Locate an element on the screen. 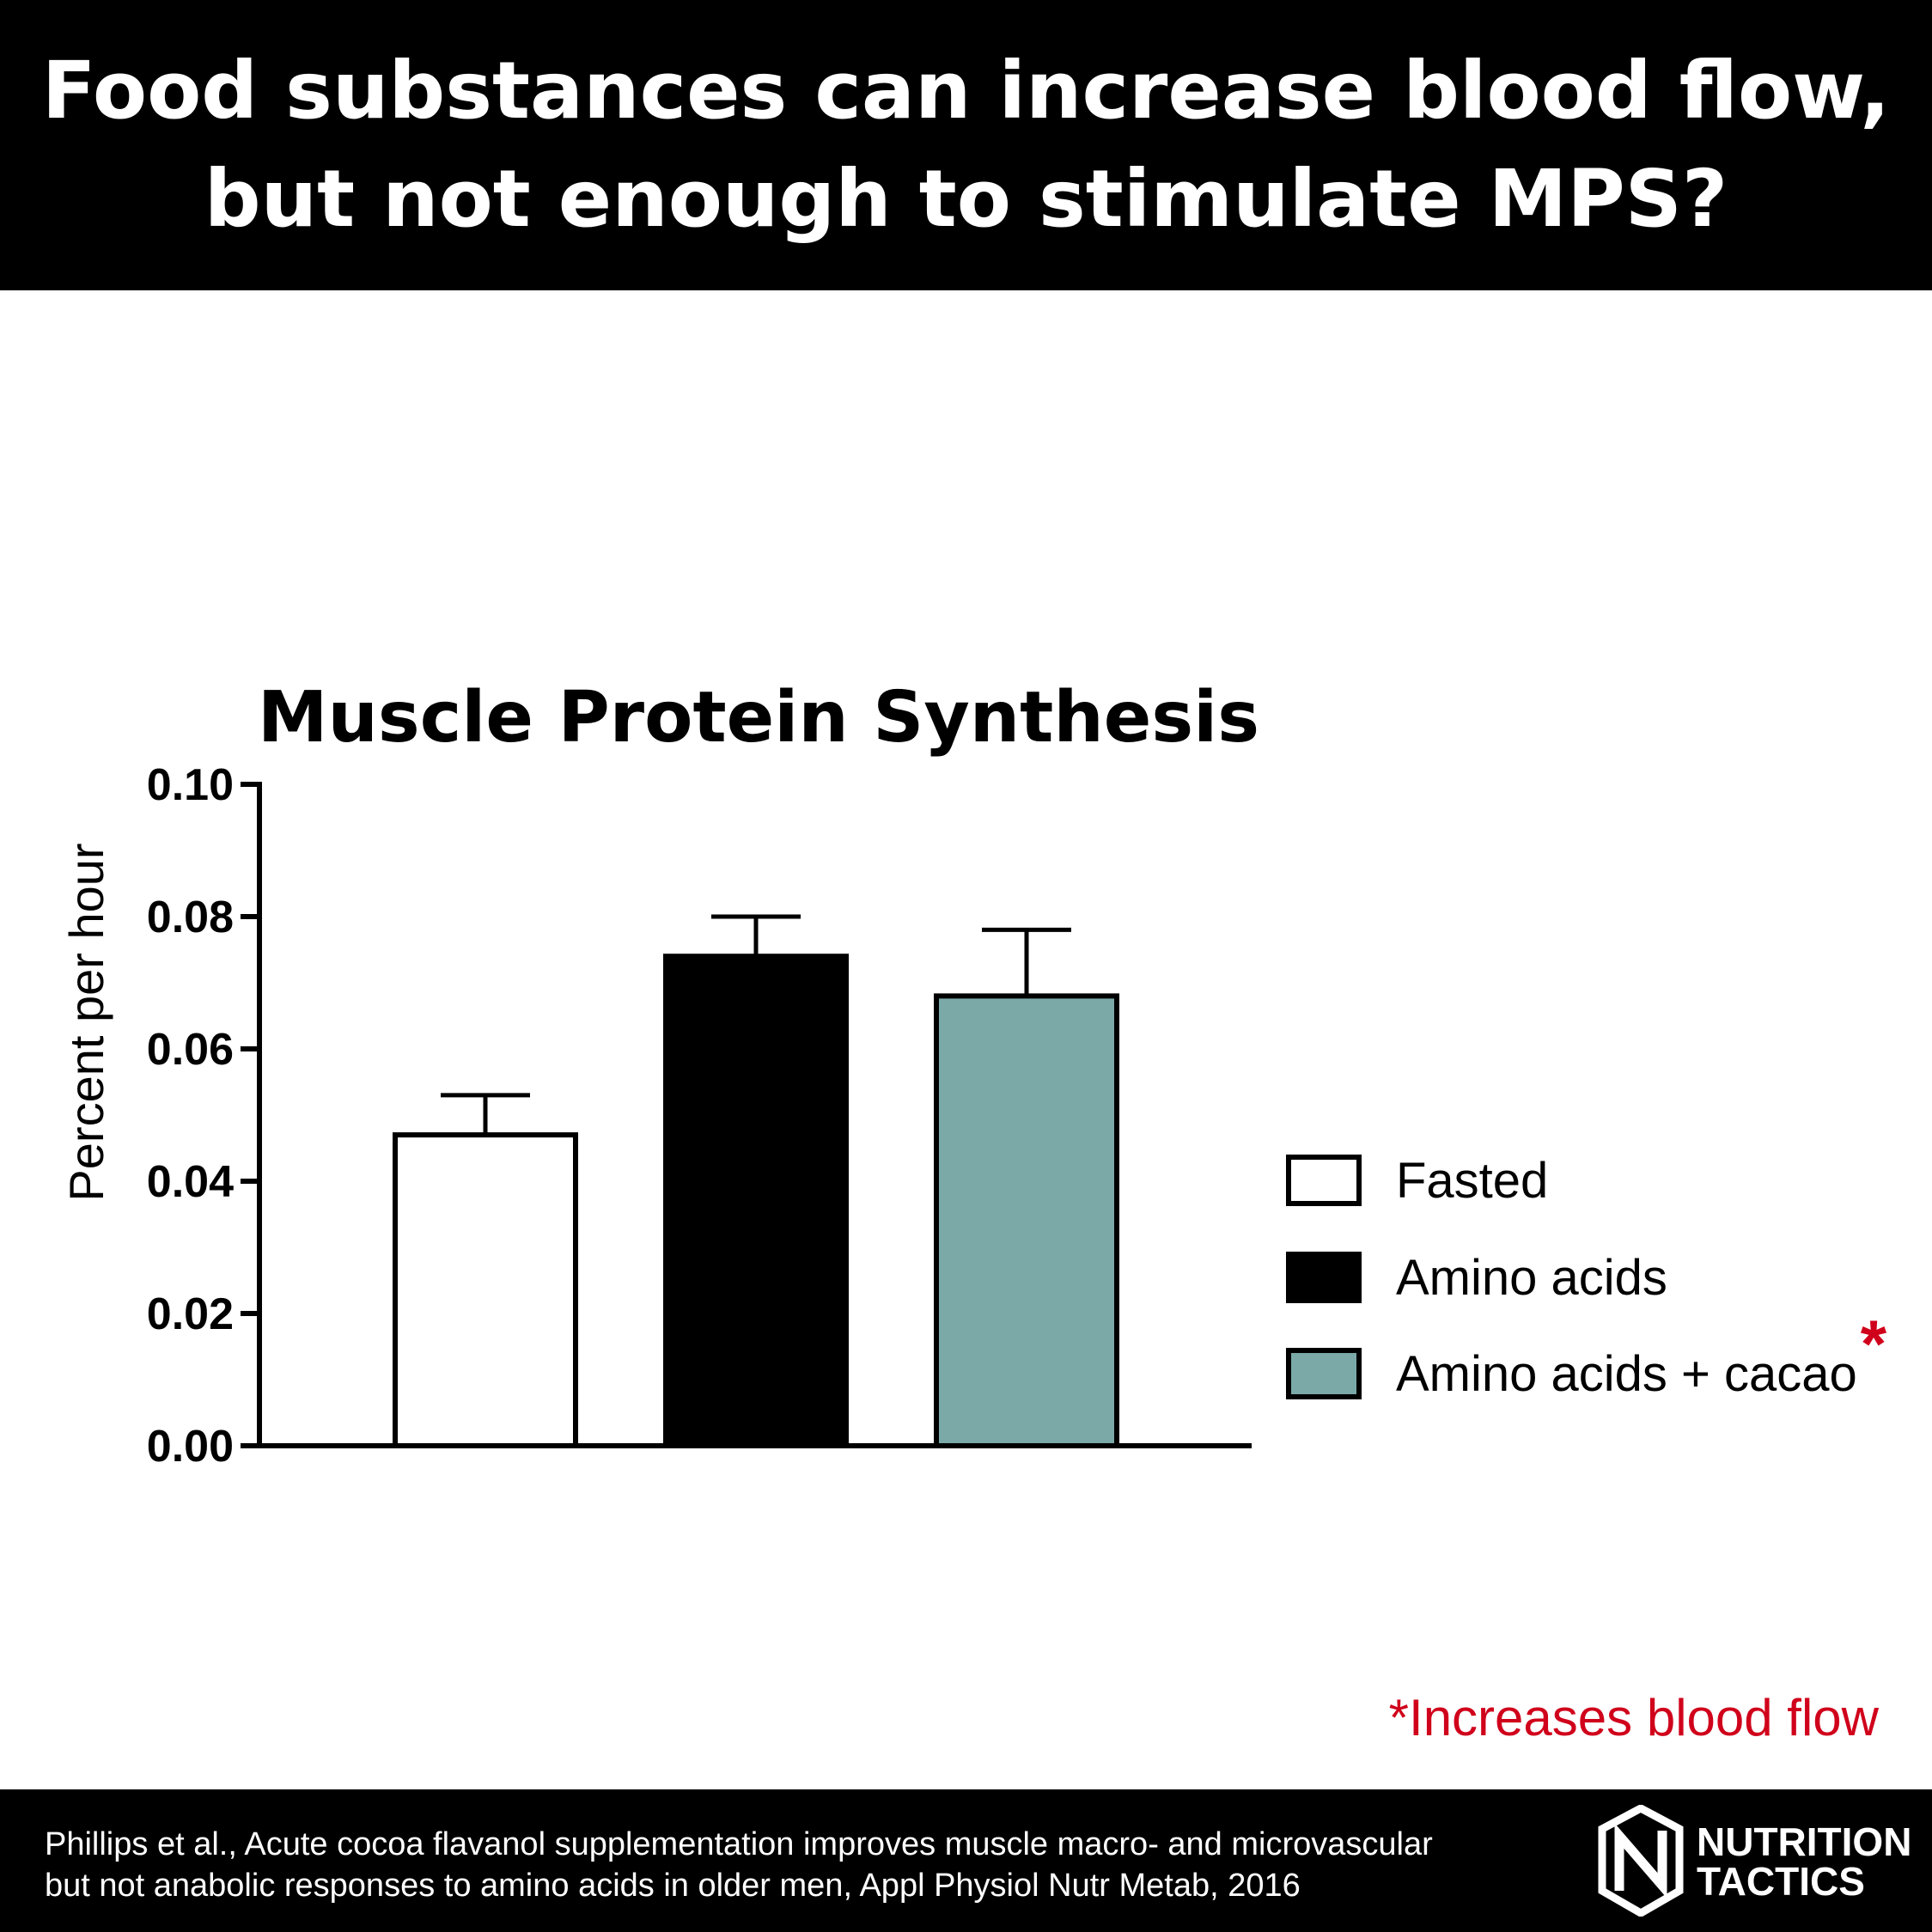 This screenshot has height=1932, width=1932. y-tick-label: 0.08 is located at coordinates (190, 917).